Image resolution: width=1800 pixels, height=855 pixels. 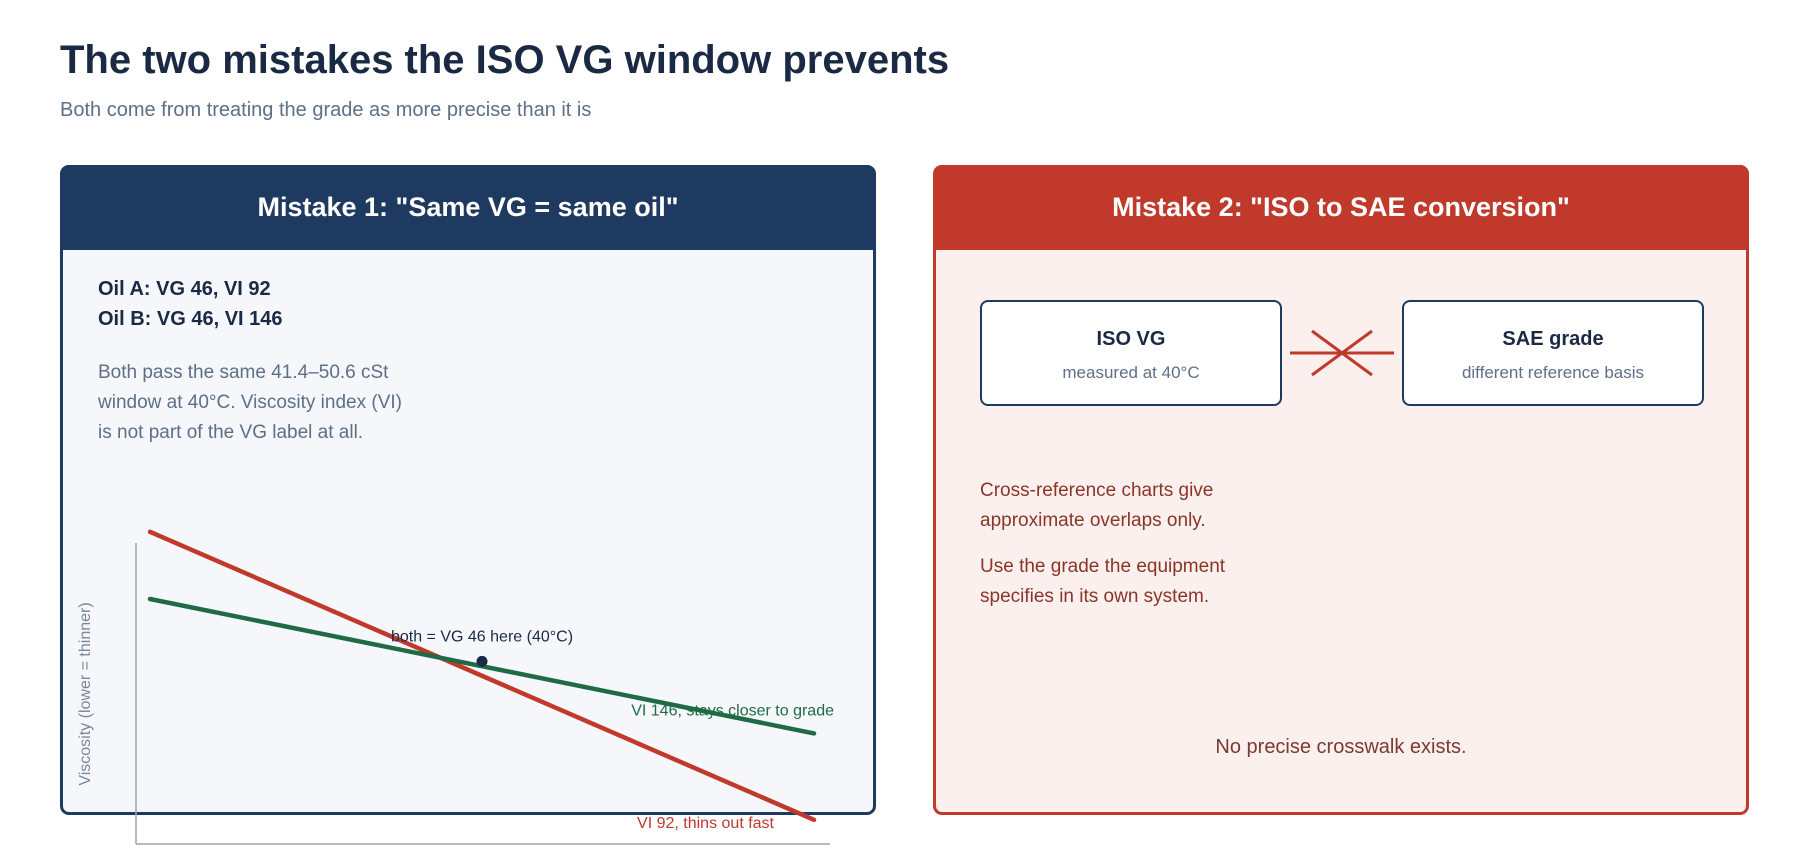 I want to click on crossover-annotation: both = VG 46 here (40°C), so click(x=482, y=636).